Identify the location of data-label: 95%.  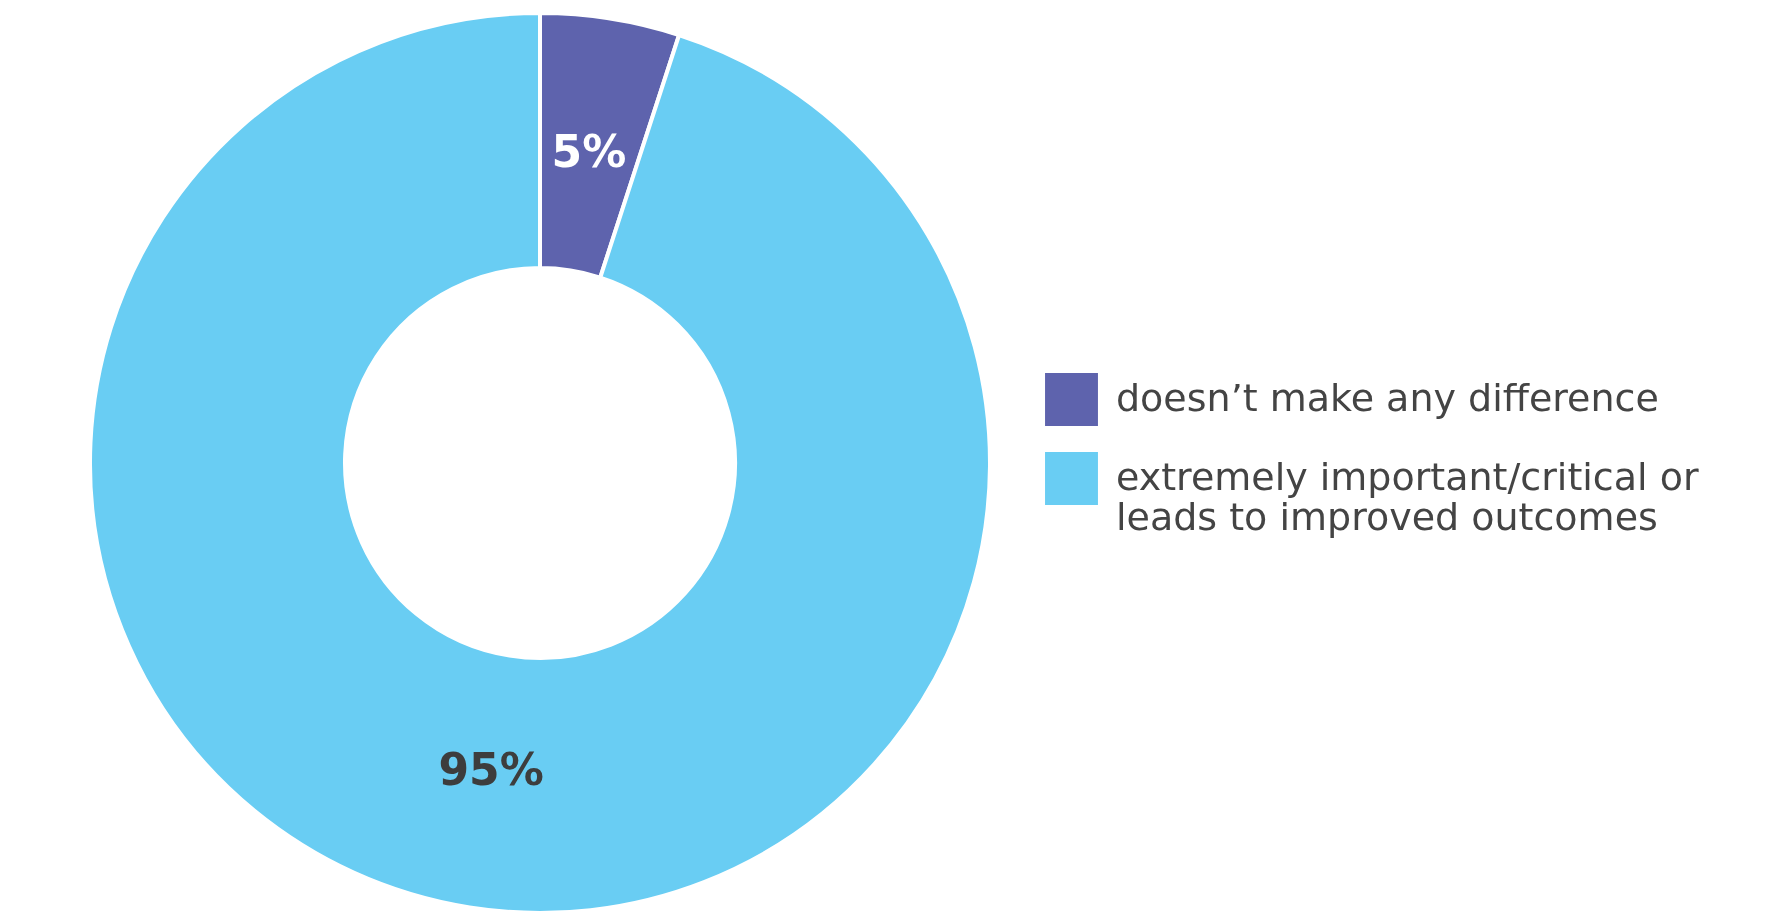
(491, 769).